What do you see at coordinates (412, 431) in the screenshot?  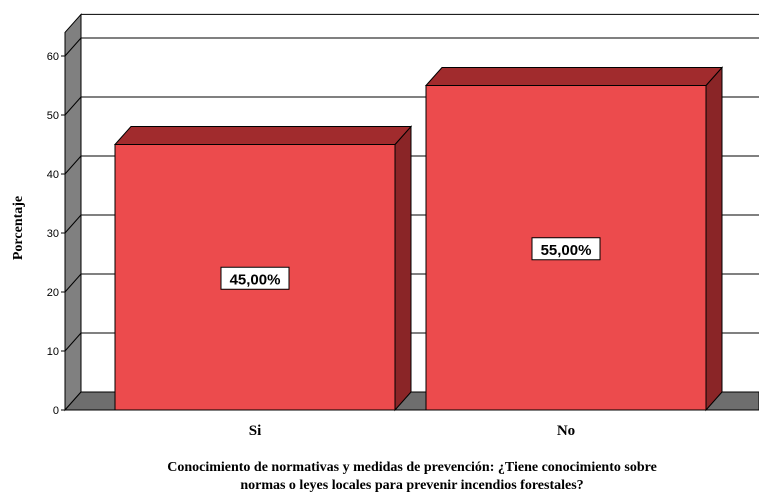 I see `x-axis: Si No` at bounding box center [412, 431].